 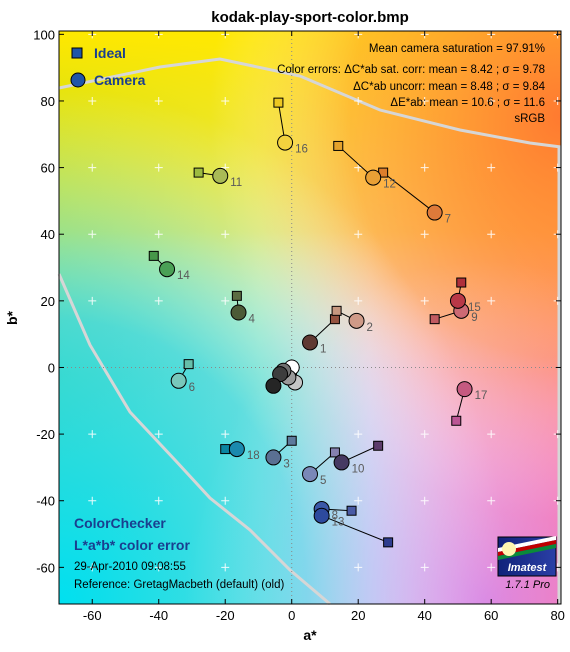 What do you see at coordinates (45, 501) in the screenshot?
I see `y-tick-label: -40` at bounding box center [45, 501].